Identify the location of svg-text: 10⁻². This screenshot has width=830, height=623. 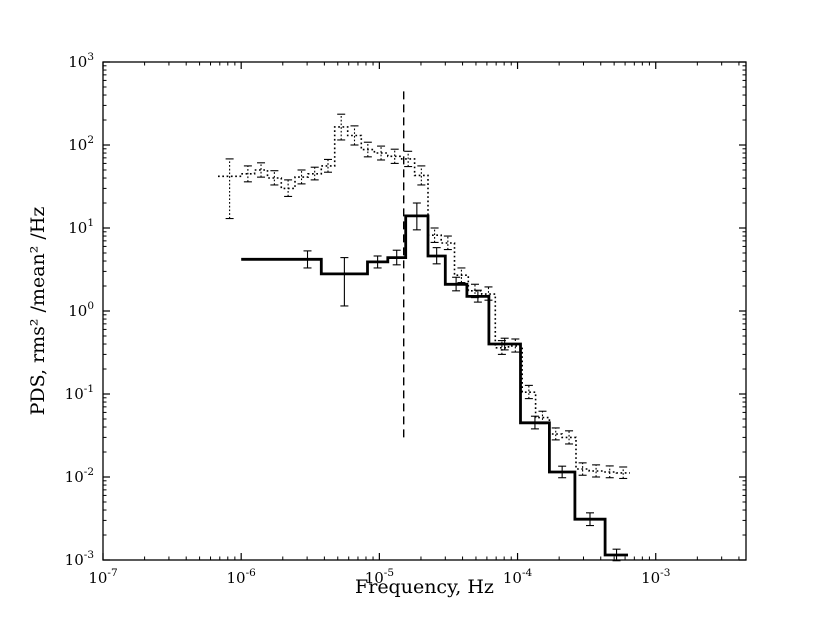
(79, 476).